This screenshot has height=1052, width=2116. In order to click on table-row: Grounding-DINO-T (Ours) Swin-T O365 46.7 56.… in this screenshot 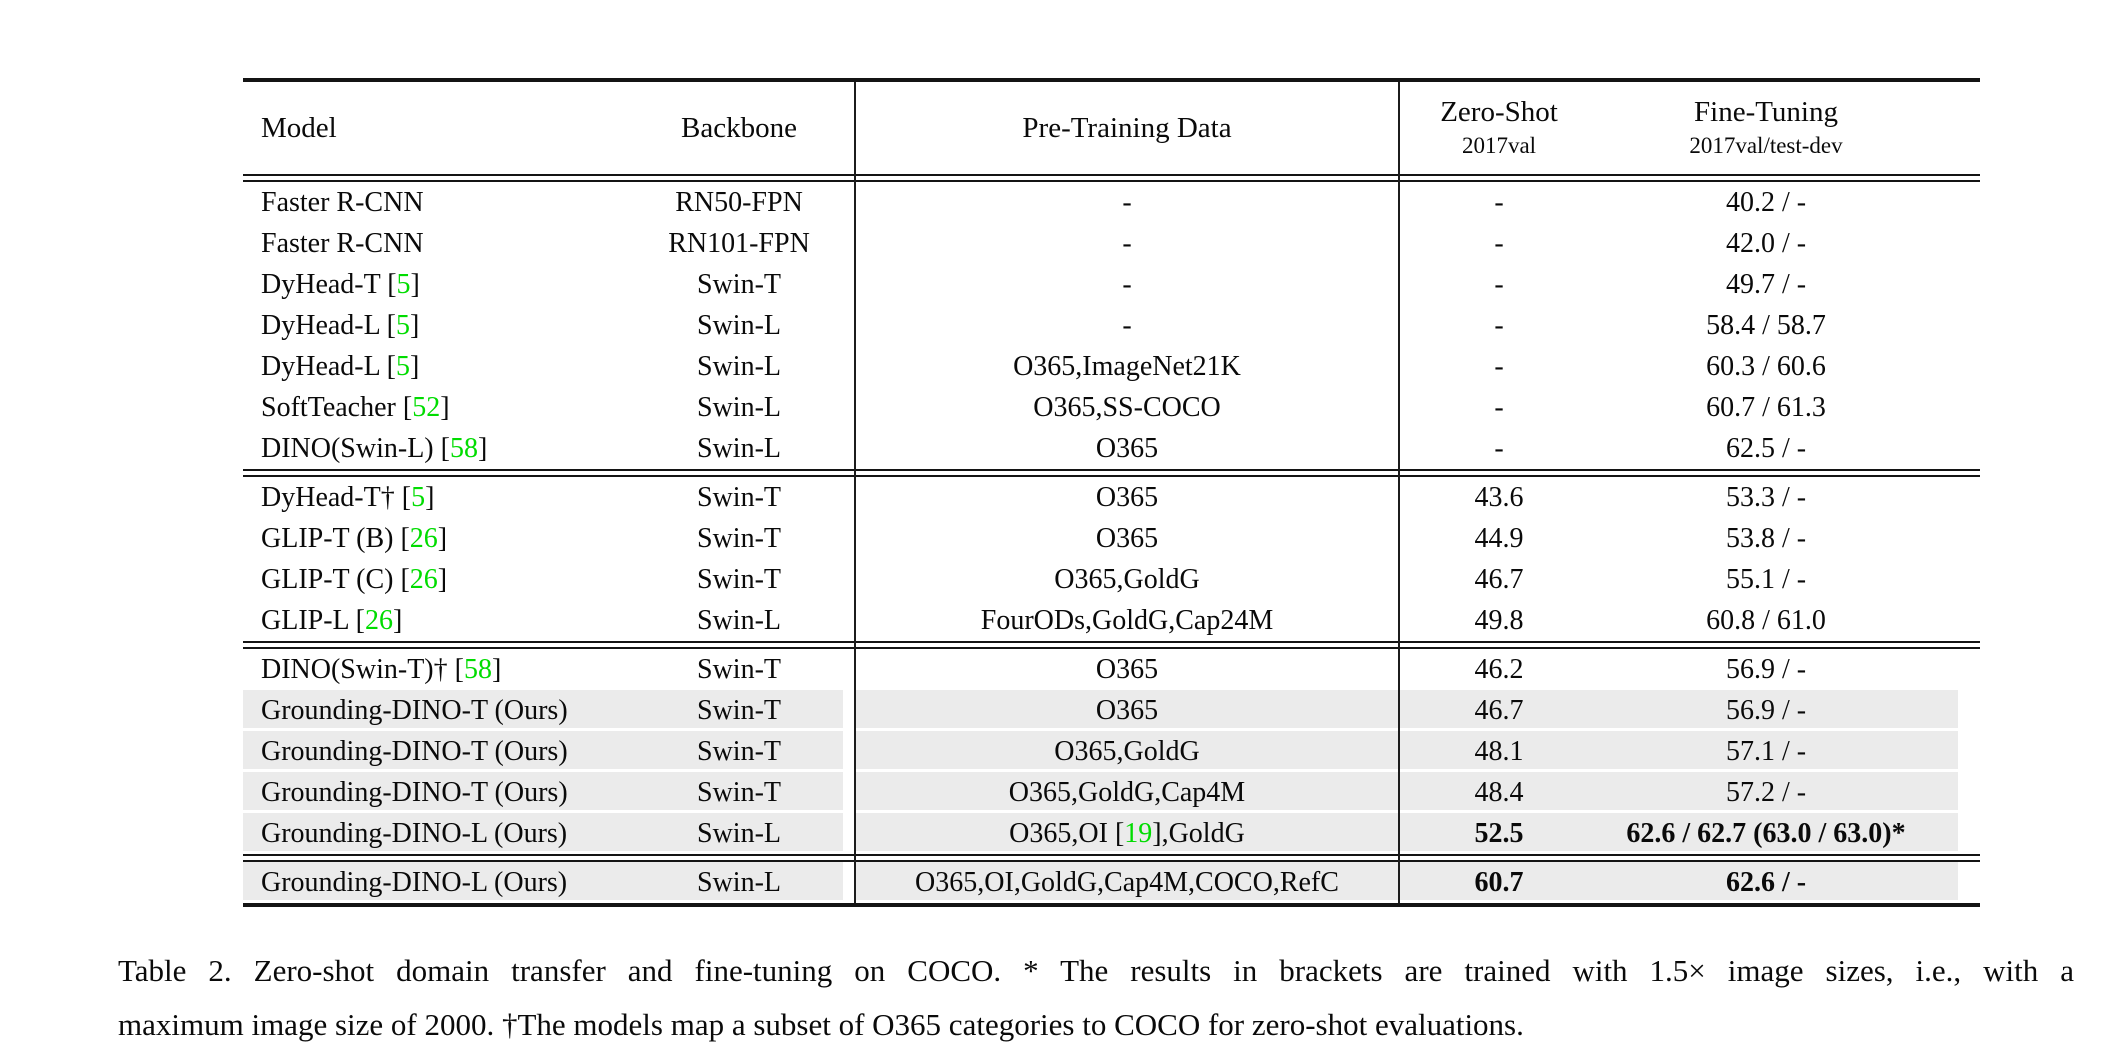, I will do `click(1111, 710)`.